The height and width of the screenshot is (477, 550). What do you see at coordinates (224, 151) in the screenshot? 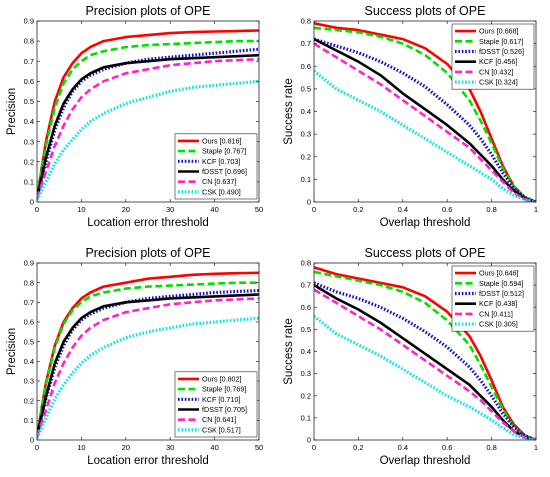
I see `legend-label: Staple [0.767]` at bounding box center [224, 151].